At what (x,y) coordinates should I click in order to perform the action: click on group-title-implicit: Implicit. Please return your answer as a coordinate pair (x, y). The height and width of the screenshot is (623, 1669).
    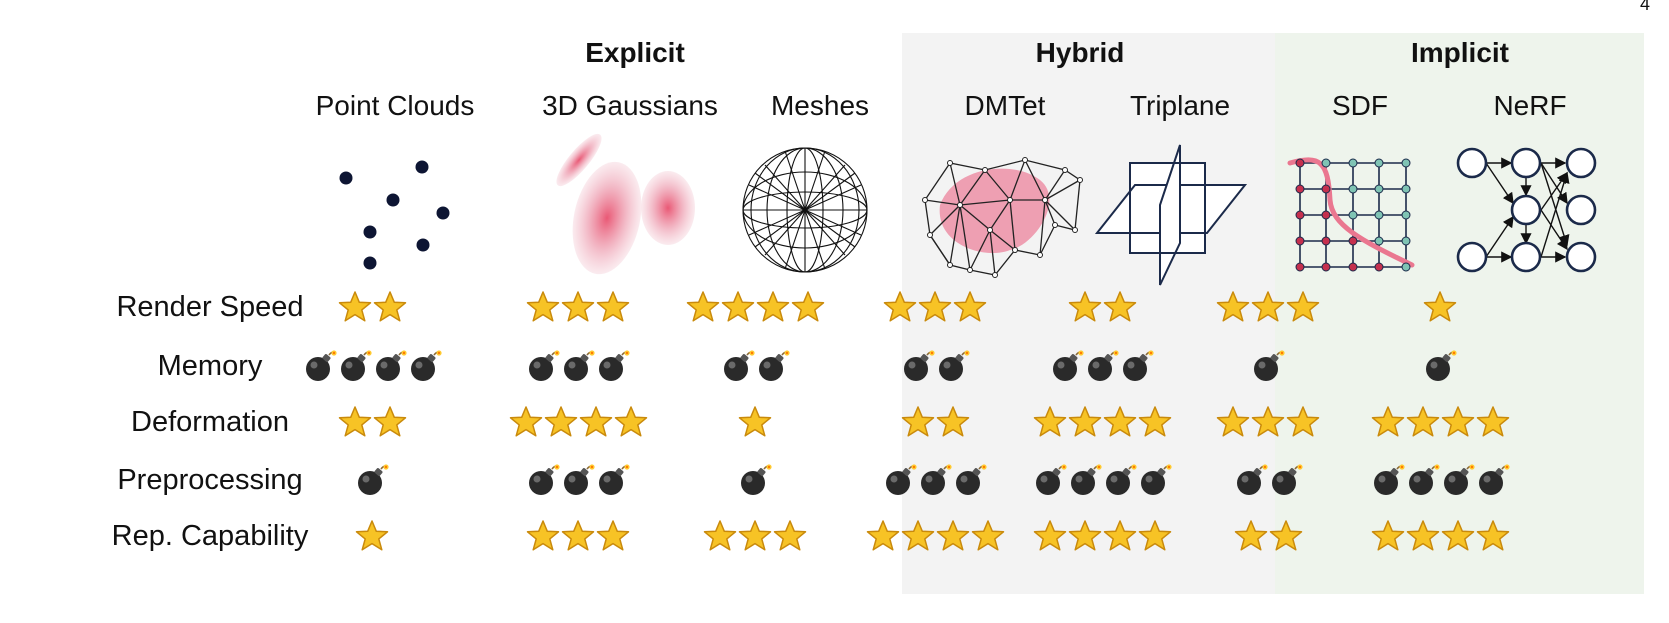
    Looking at the image, I should click on (1459, 52).